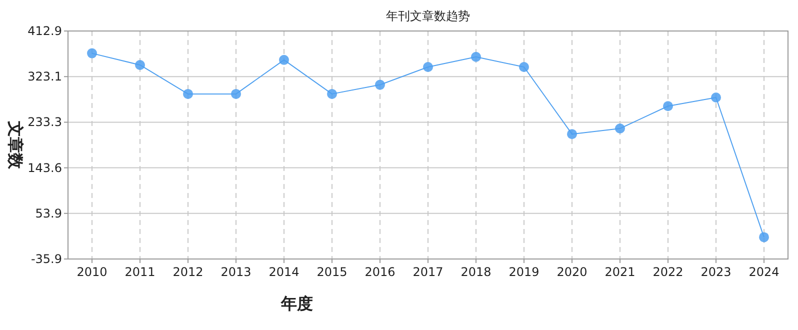  I want to click on x-tick-label: 2016, so click(380, 272).